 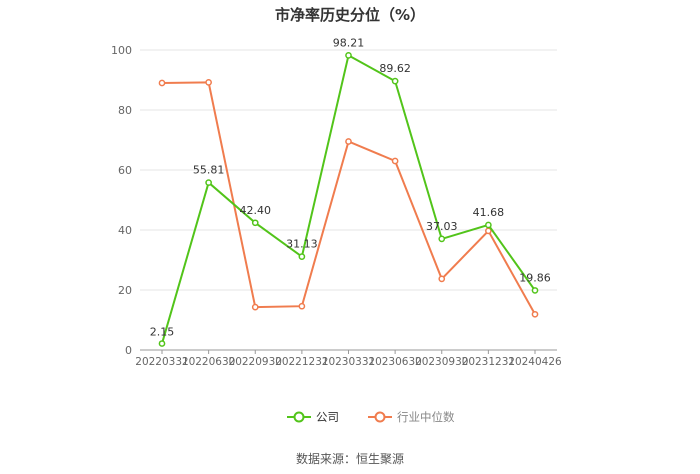 I want to click on y-tick-label: 40, so click(x=125, y=230).